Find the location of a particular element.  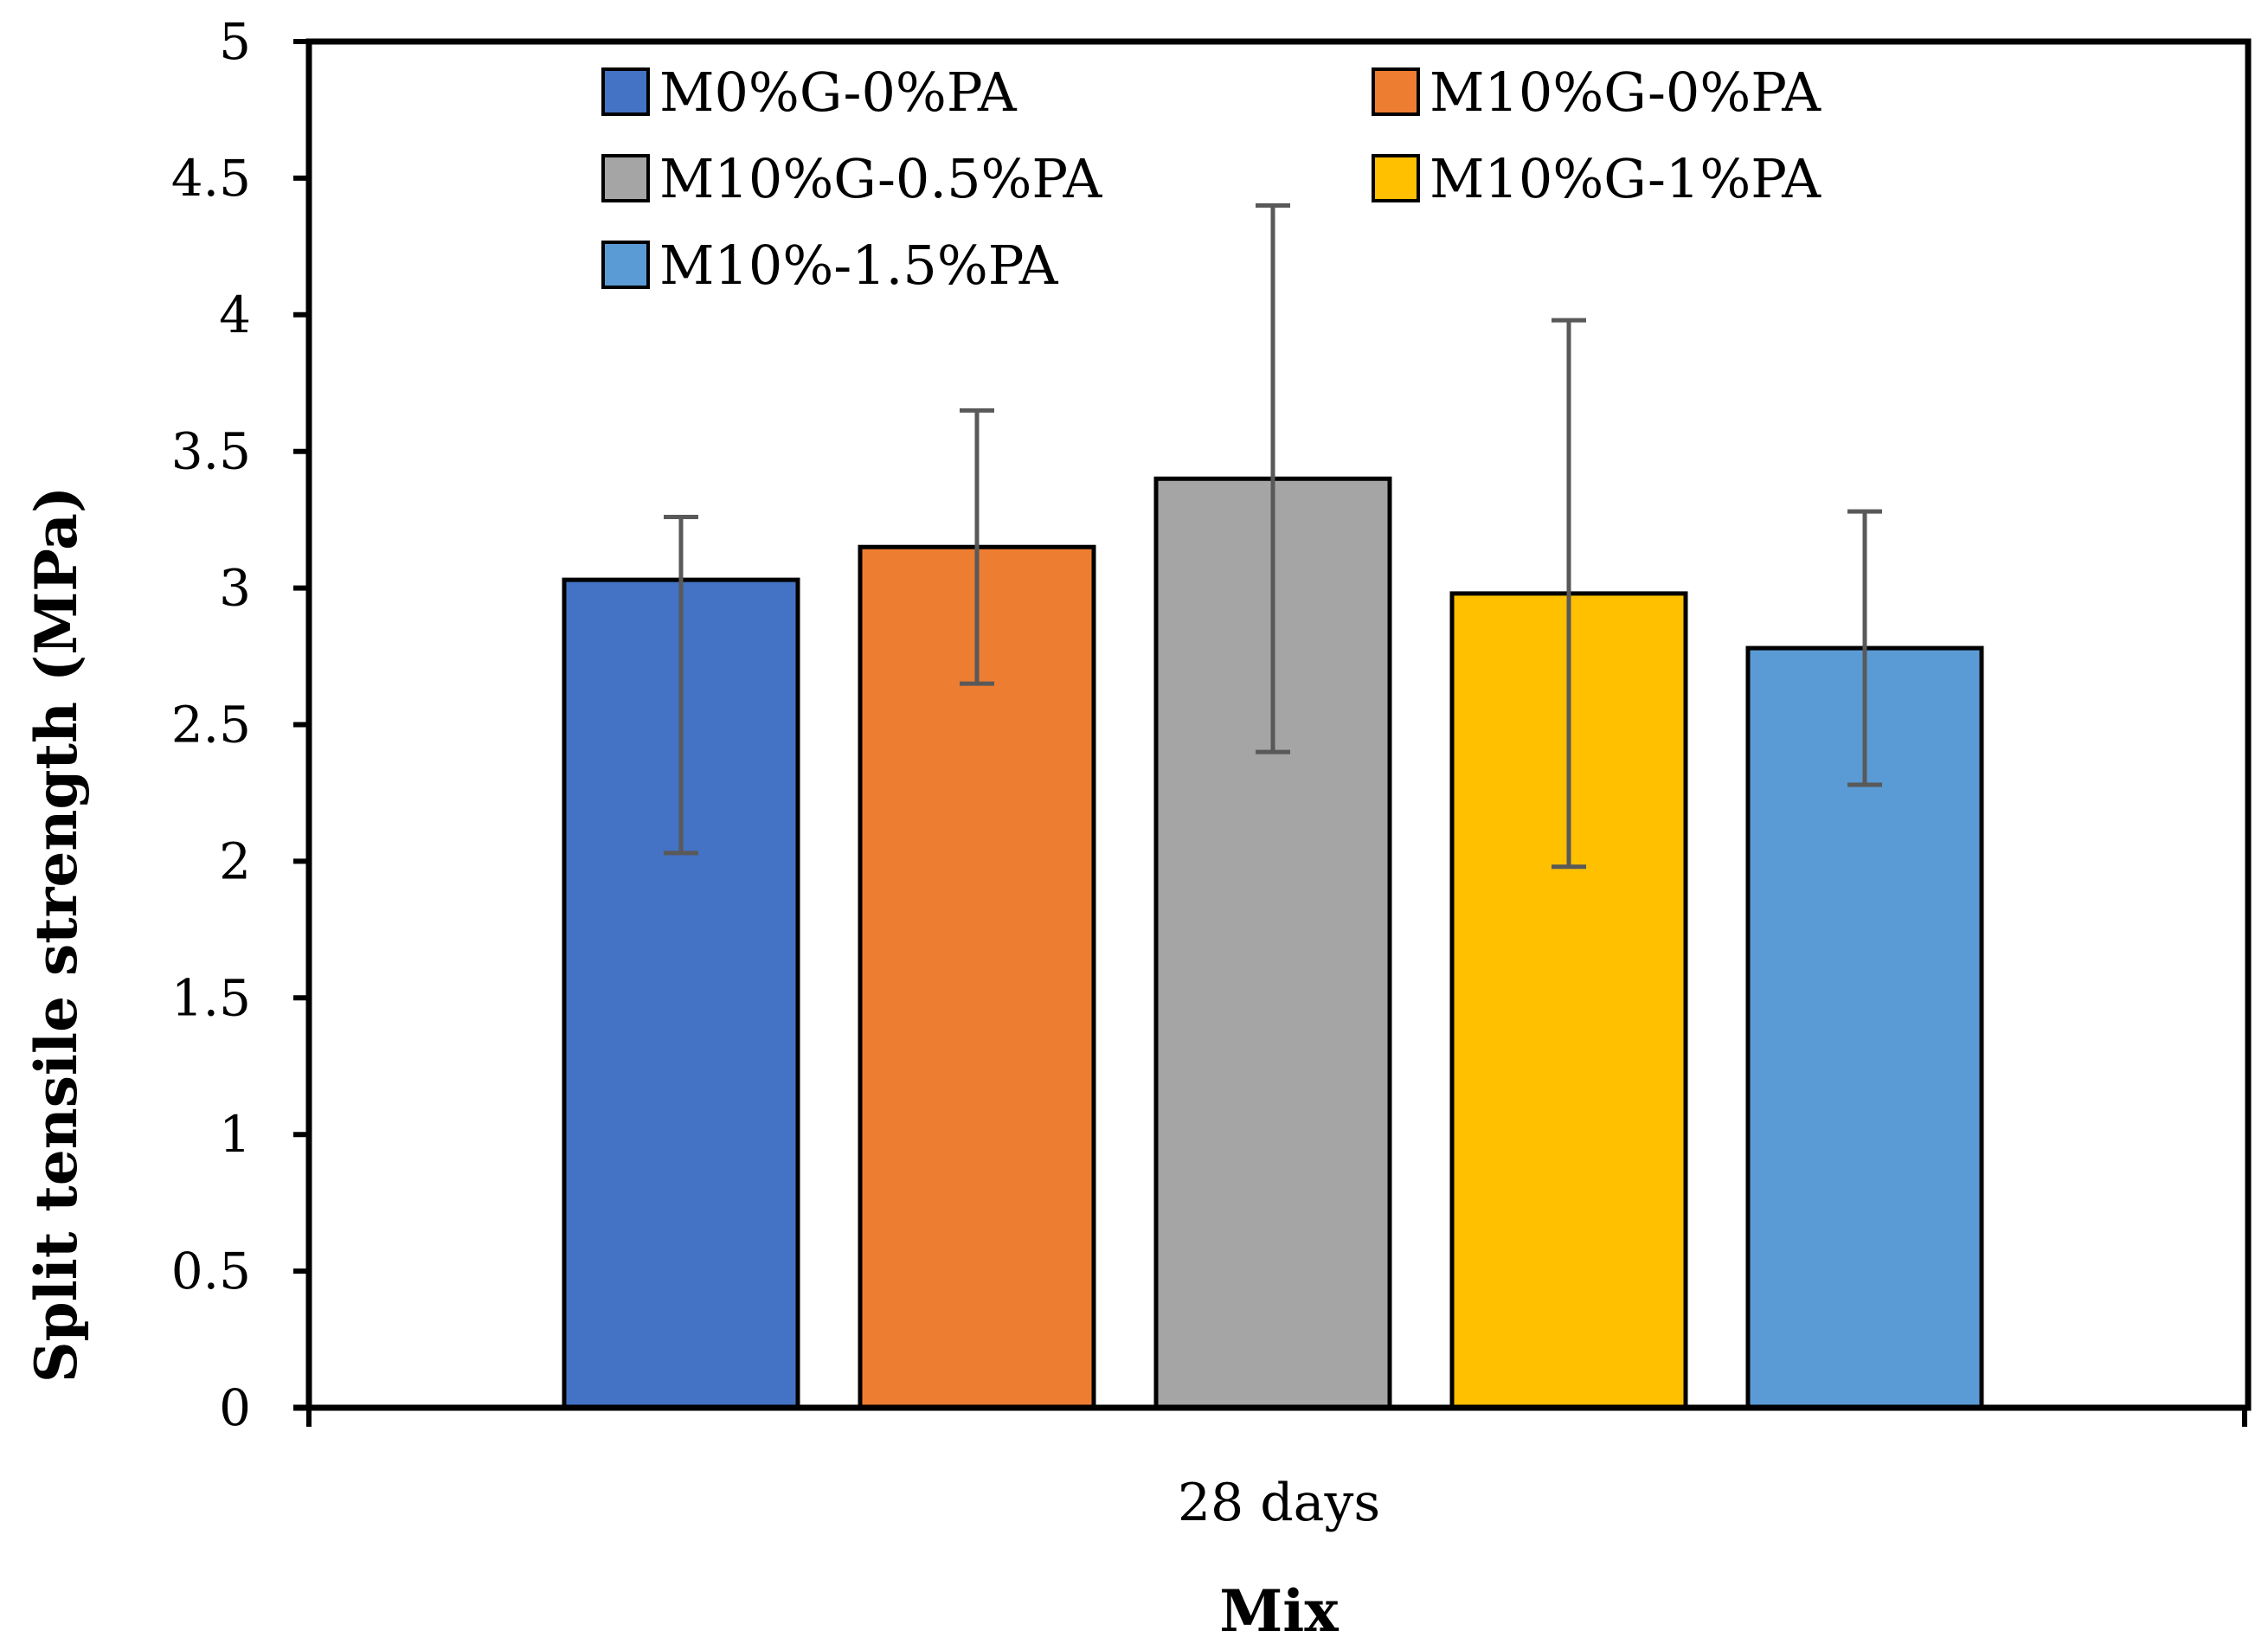

y-tick-label-3.5: 3.5 is located at coordinates (211, 452).